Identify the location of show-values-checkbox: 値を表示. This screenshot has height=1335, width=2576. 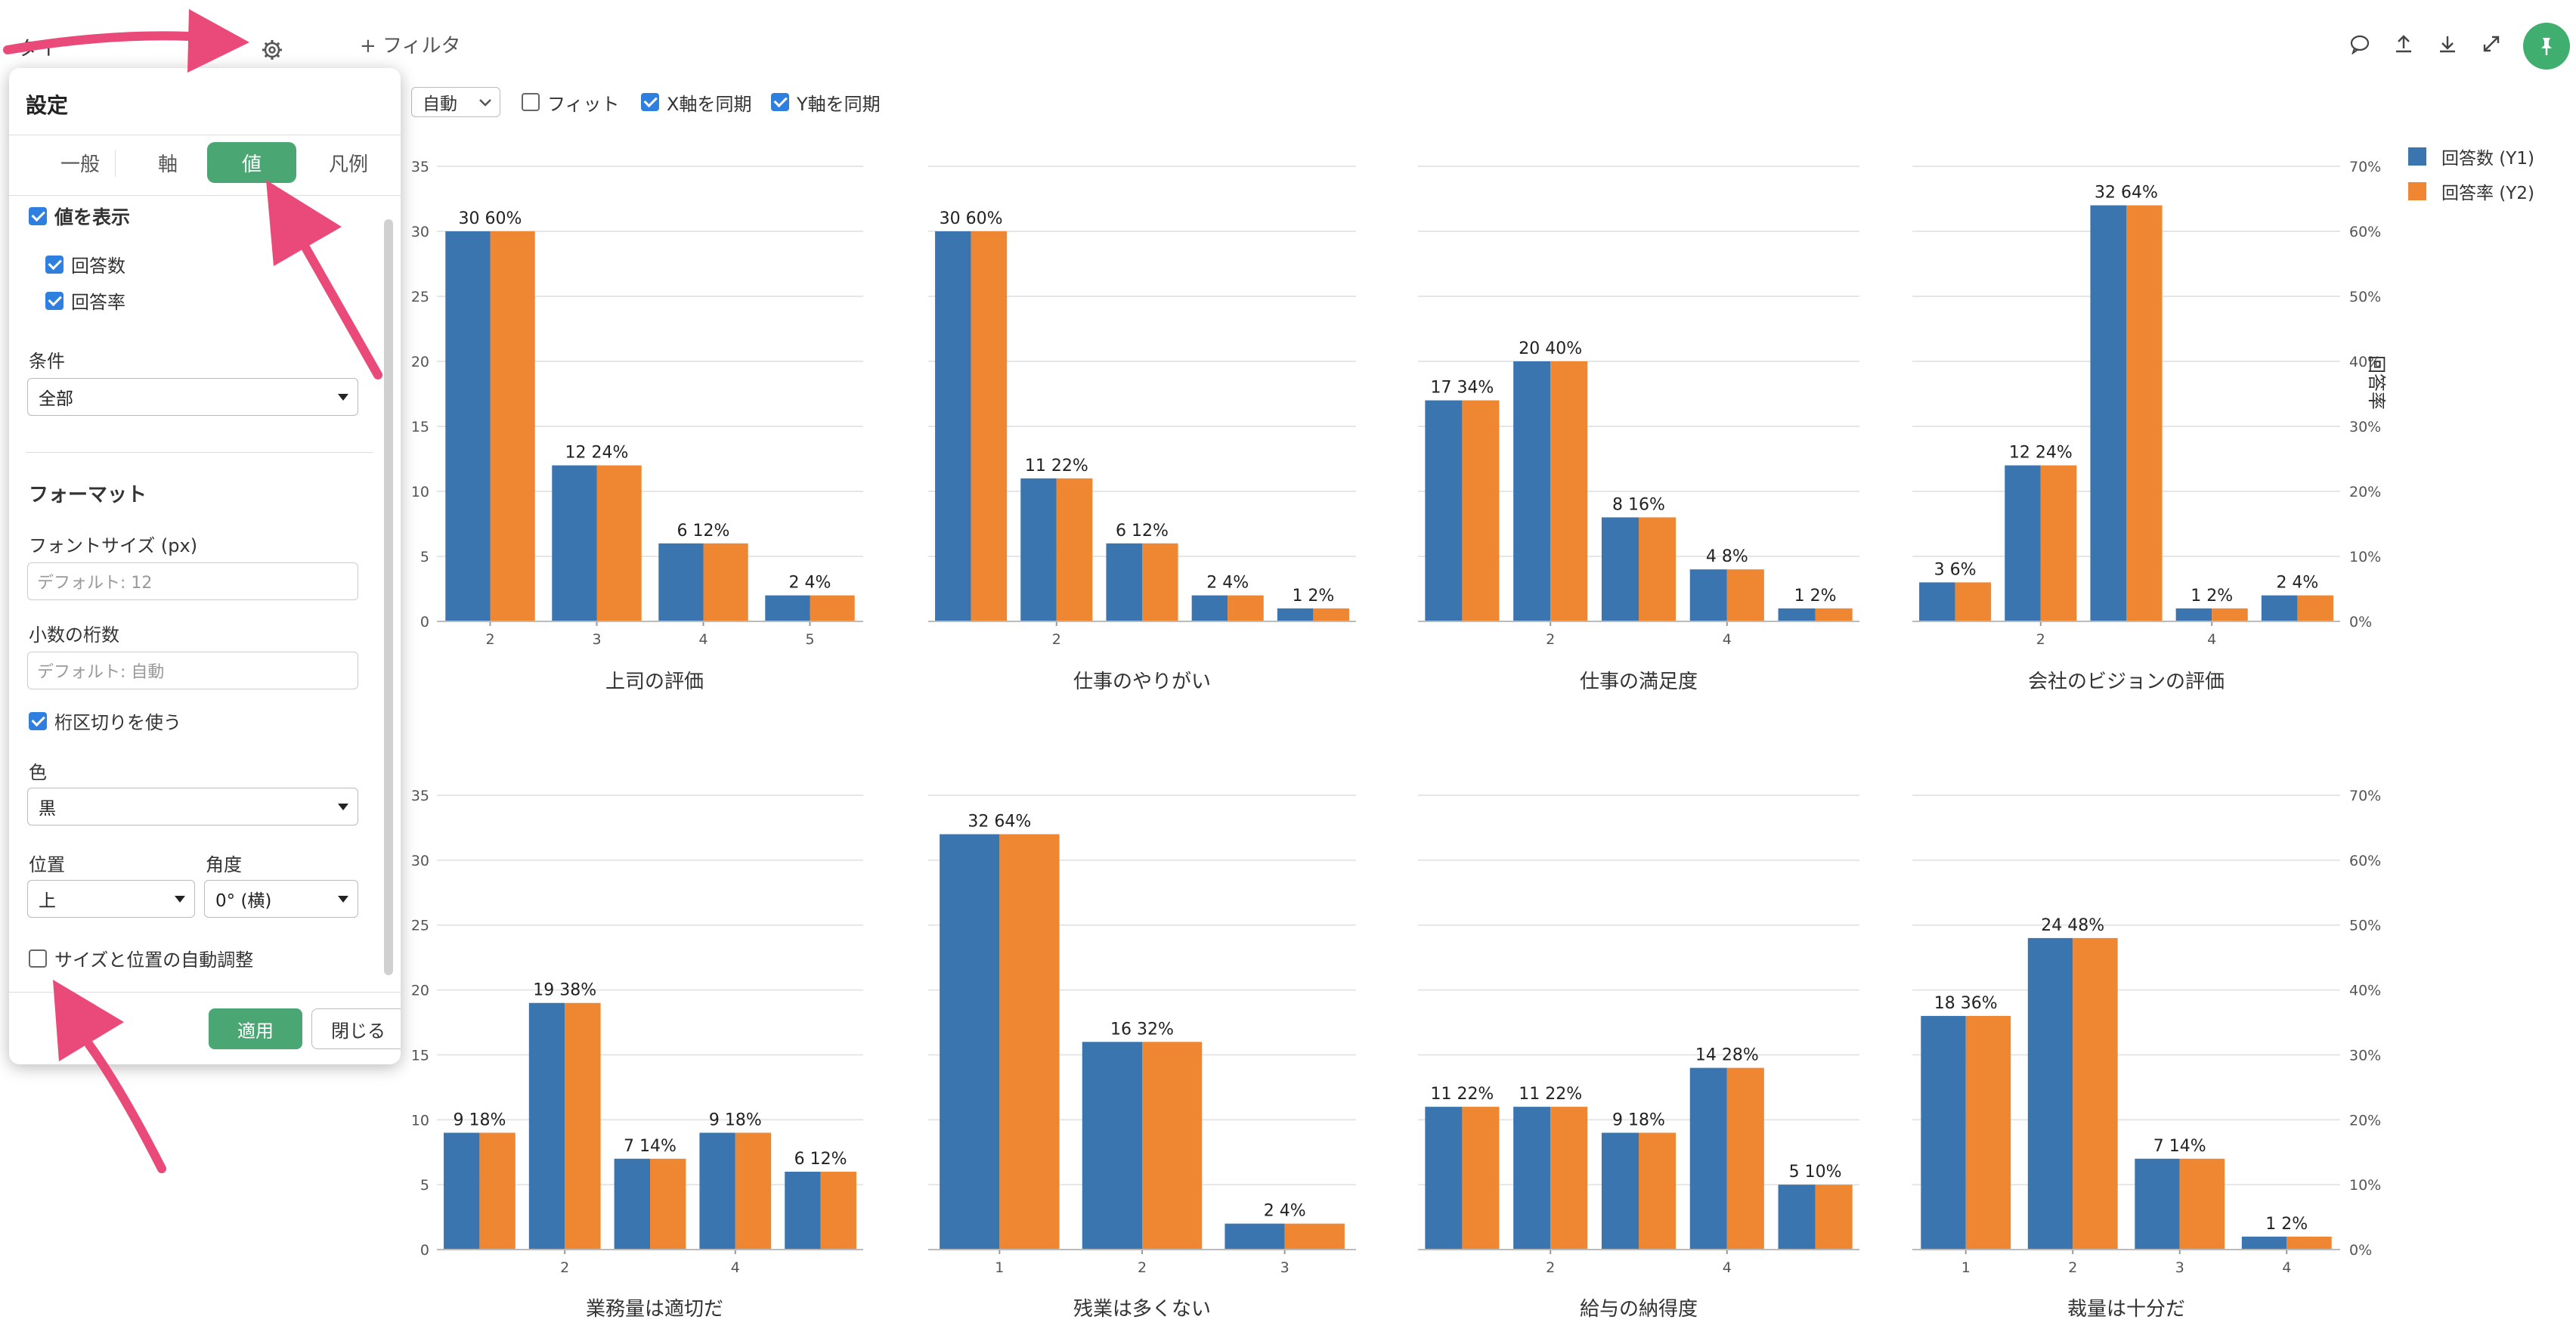
(79, 217).